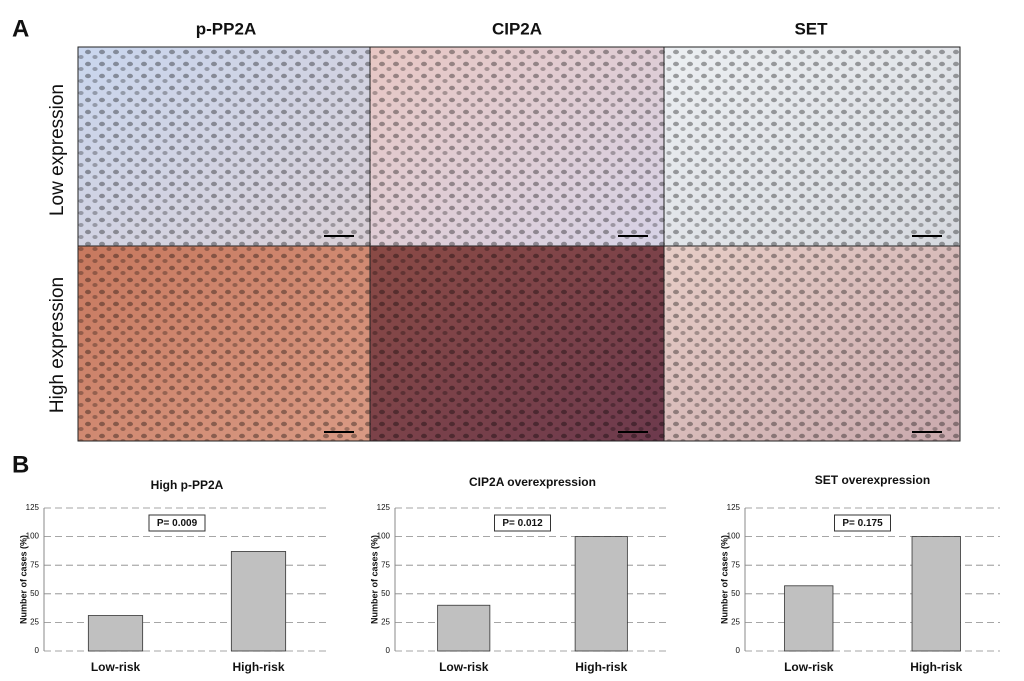 This screenshot has height=681, width=1024. What do you see at coordinates (20, 464) in the screenshot?
I see `panel-label: B` at bounding box center [20, 464].